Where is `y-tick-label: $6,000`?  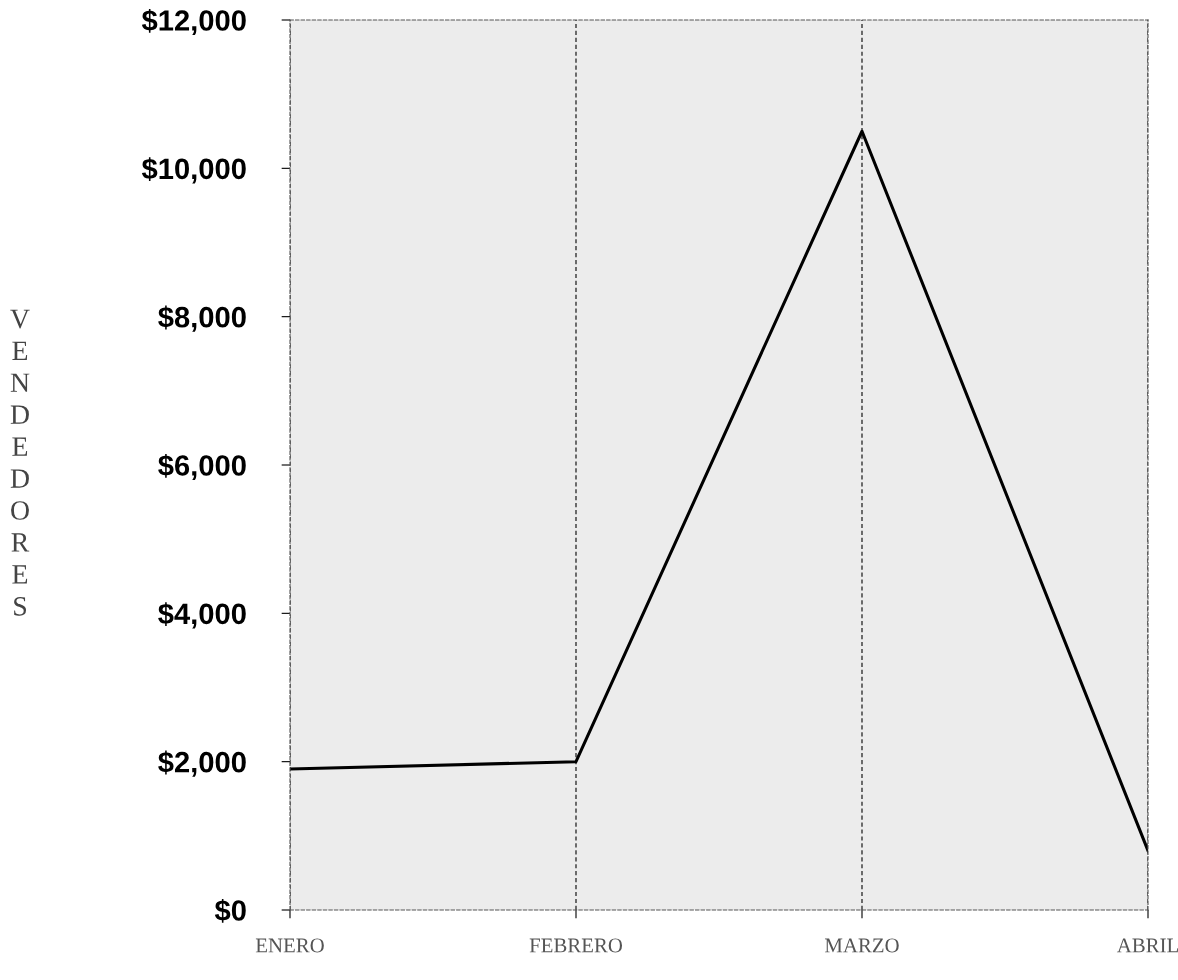 y-tick-label: $6,000 is located at coordinates (202, 467).